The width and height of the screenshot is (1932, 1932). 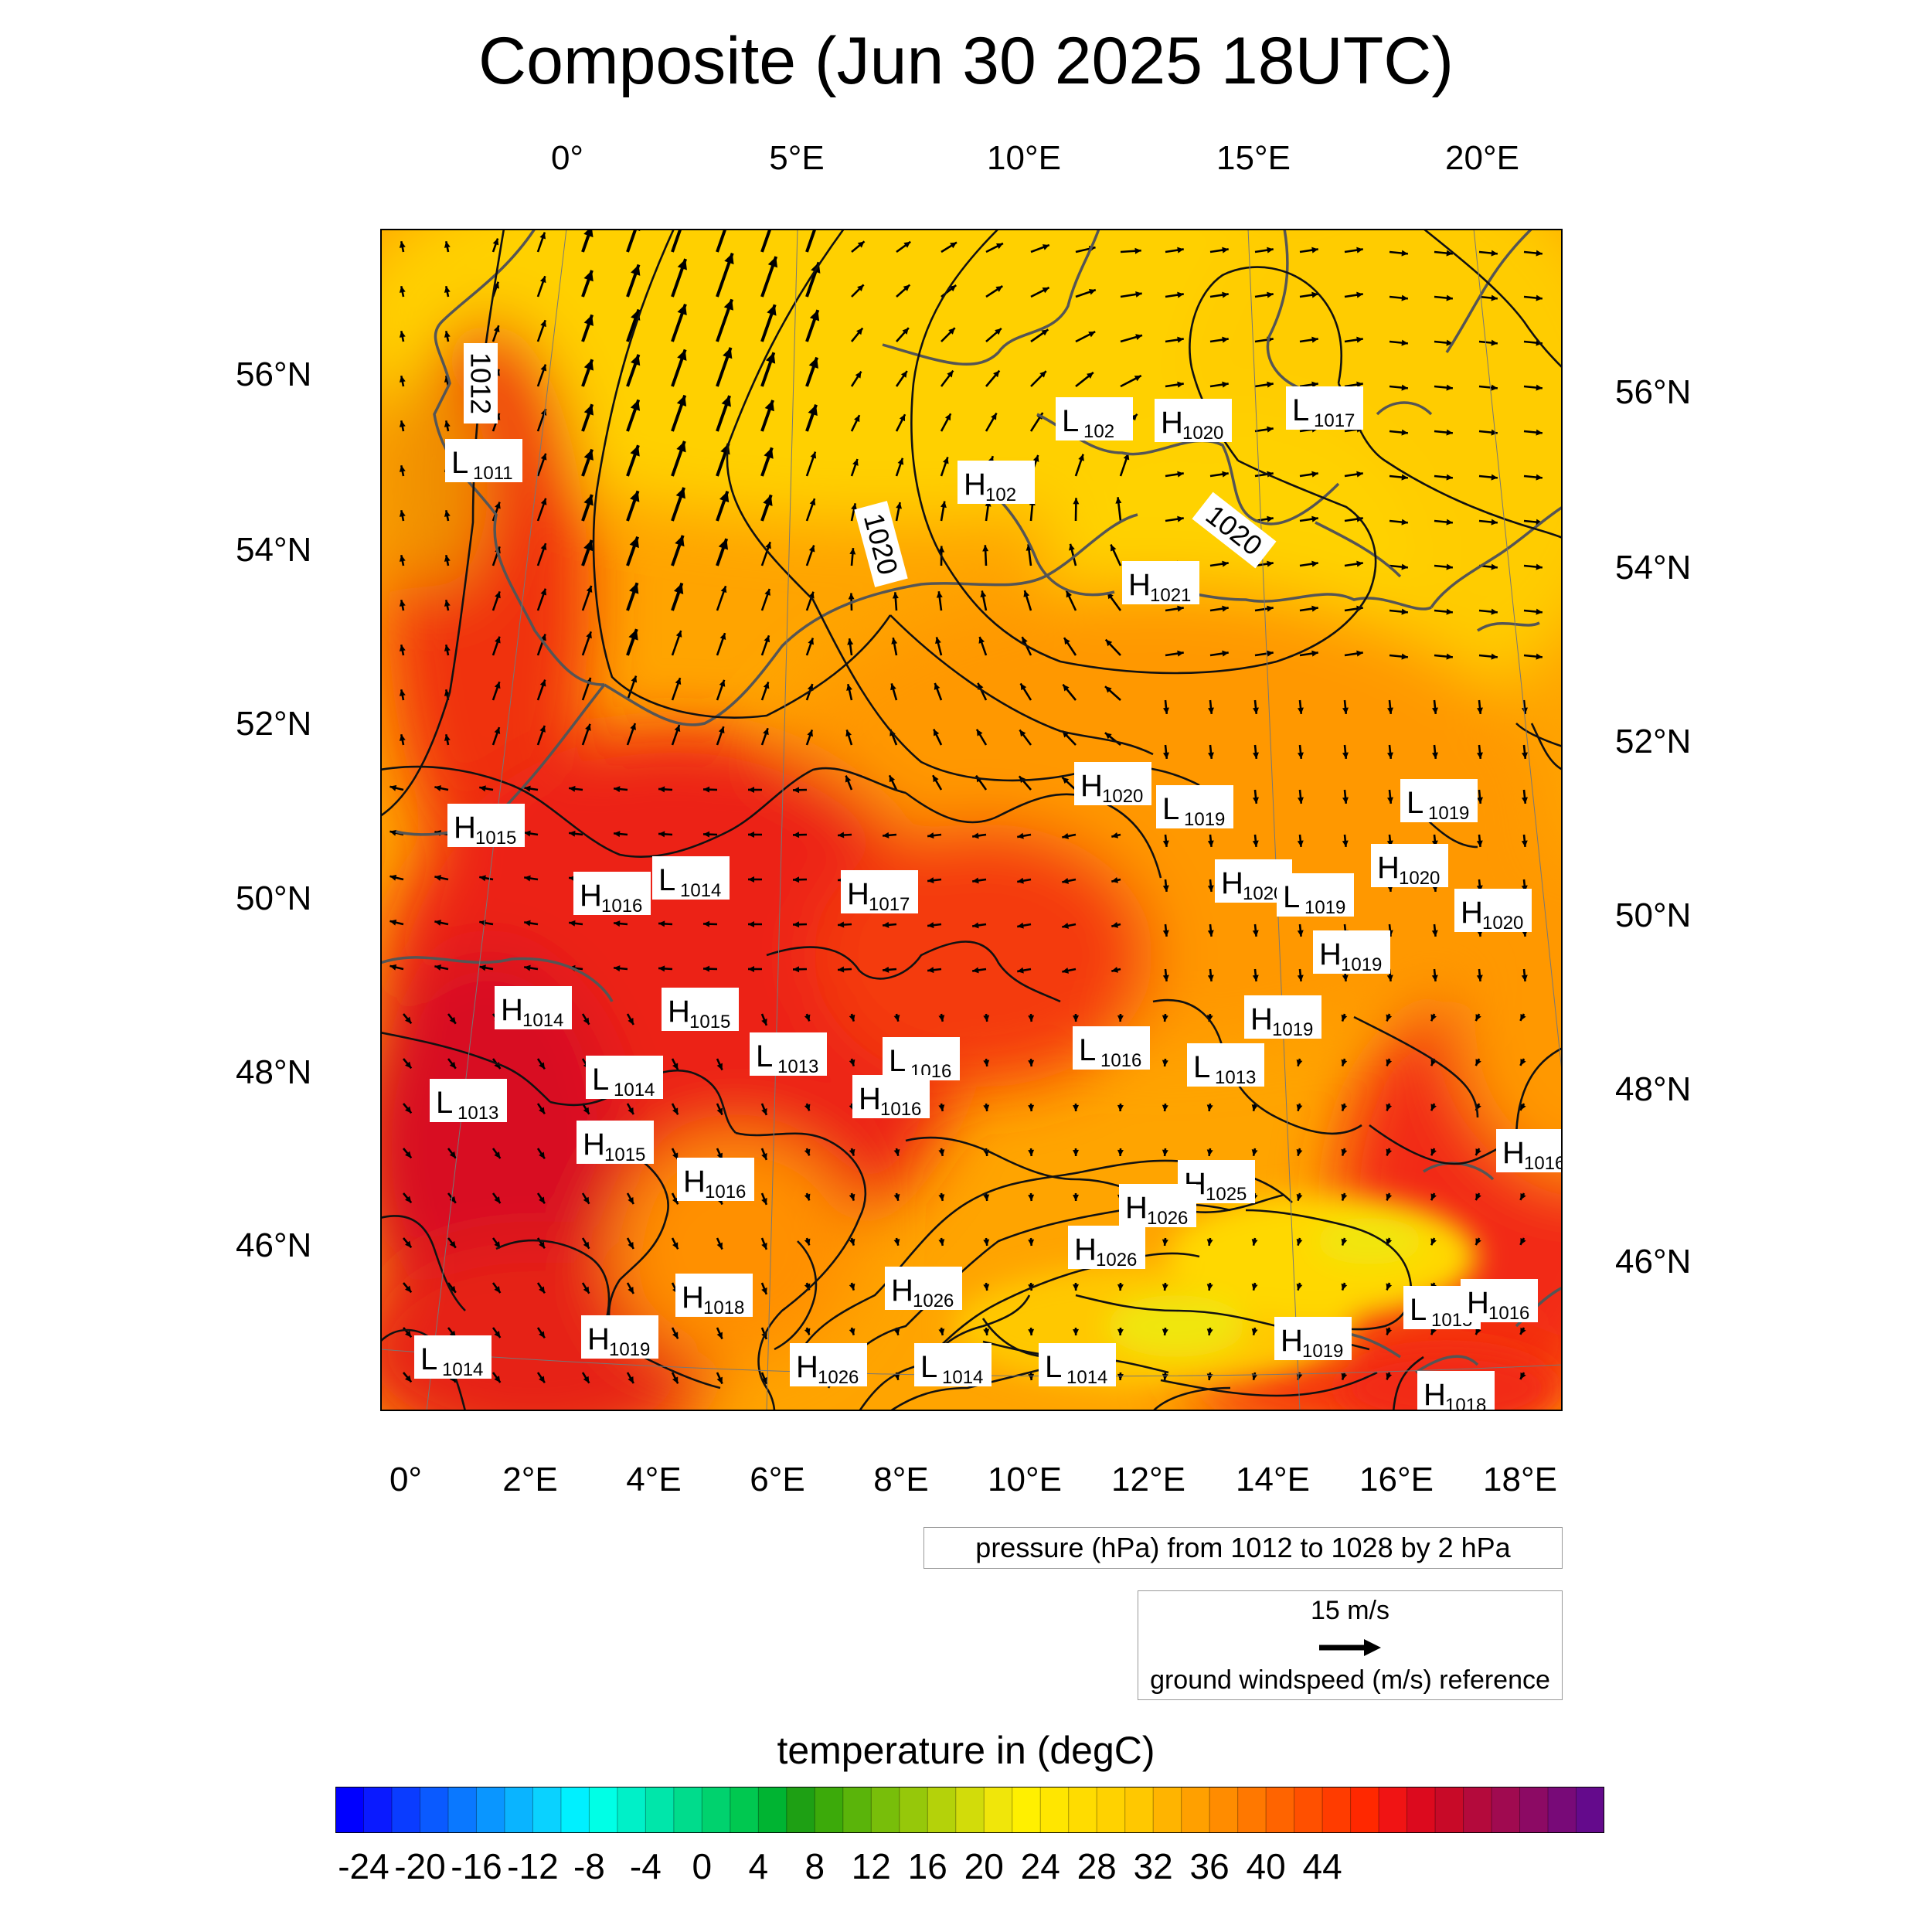 What do you see at coordinates (1210, 1866) in the screenshot?
I see `colorbar-tick-label: 36` at bounding box center [1210, 1866].